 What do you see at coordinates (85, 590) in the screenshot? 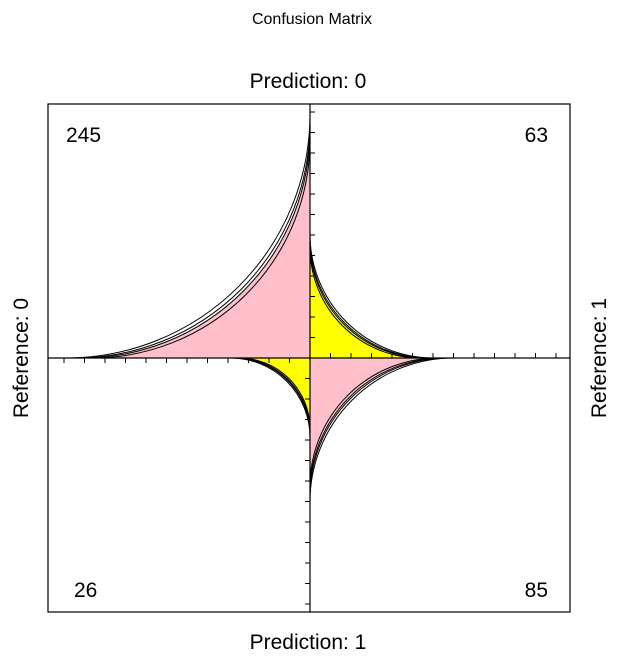
I see `cell-count-pred1-ref0: 26` at bounding box center [85, 590].